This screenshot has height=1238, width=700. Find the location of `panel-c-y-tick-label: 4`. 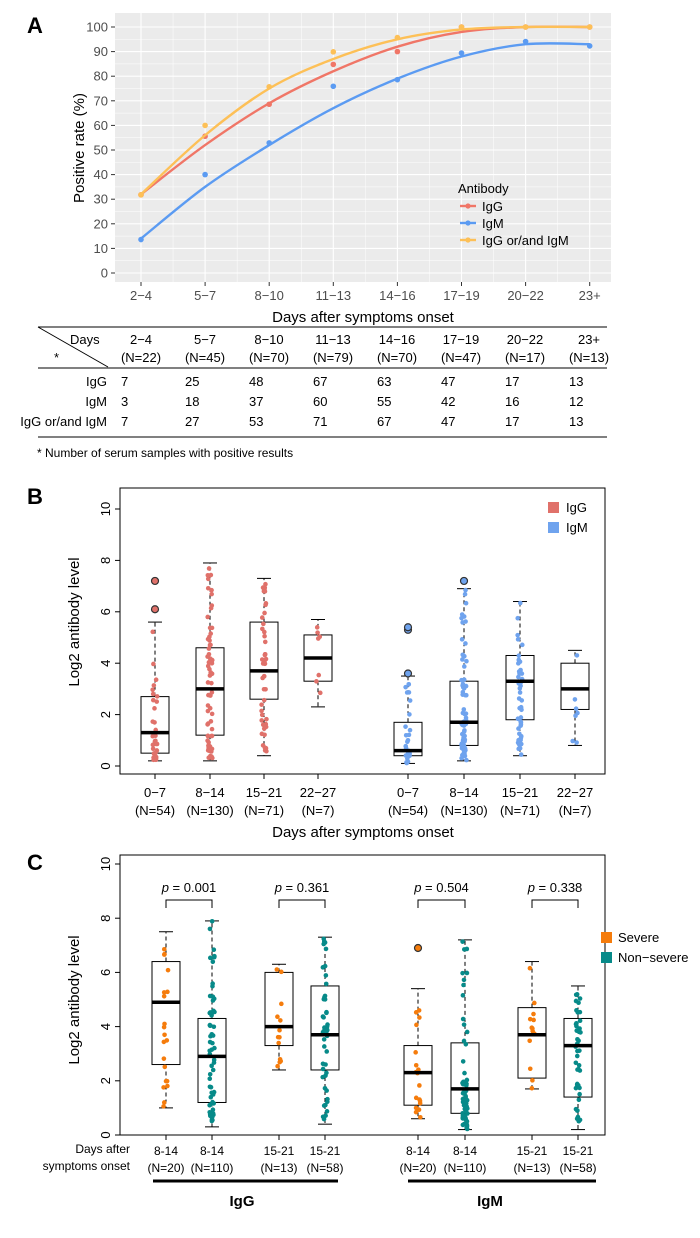

panel-c-y-tick-label: 4 is located at coordinates (105, 1026).